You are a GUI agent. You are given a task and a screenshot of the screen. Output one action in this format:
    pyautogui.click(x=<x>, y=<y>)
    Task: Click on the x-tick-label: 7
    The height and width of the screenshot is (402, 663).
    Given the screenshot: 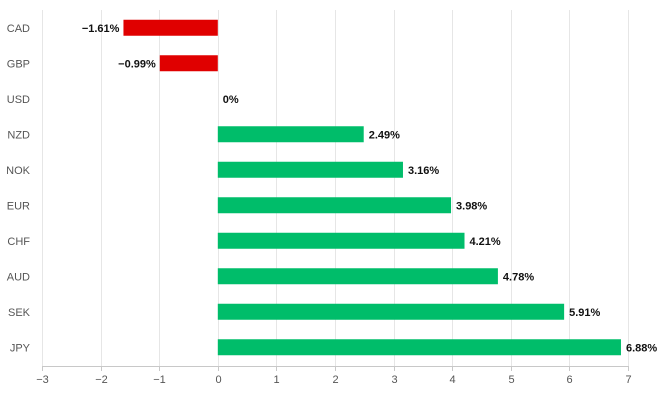 What is the action you would take?
    pyautogui.click(x=628, y=380)
    